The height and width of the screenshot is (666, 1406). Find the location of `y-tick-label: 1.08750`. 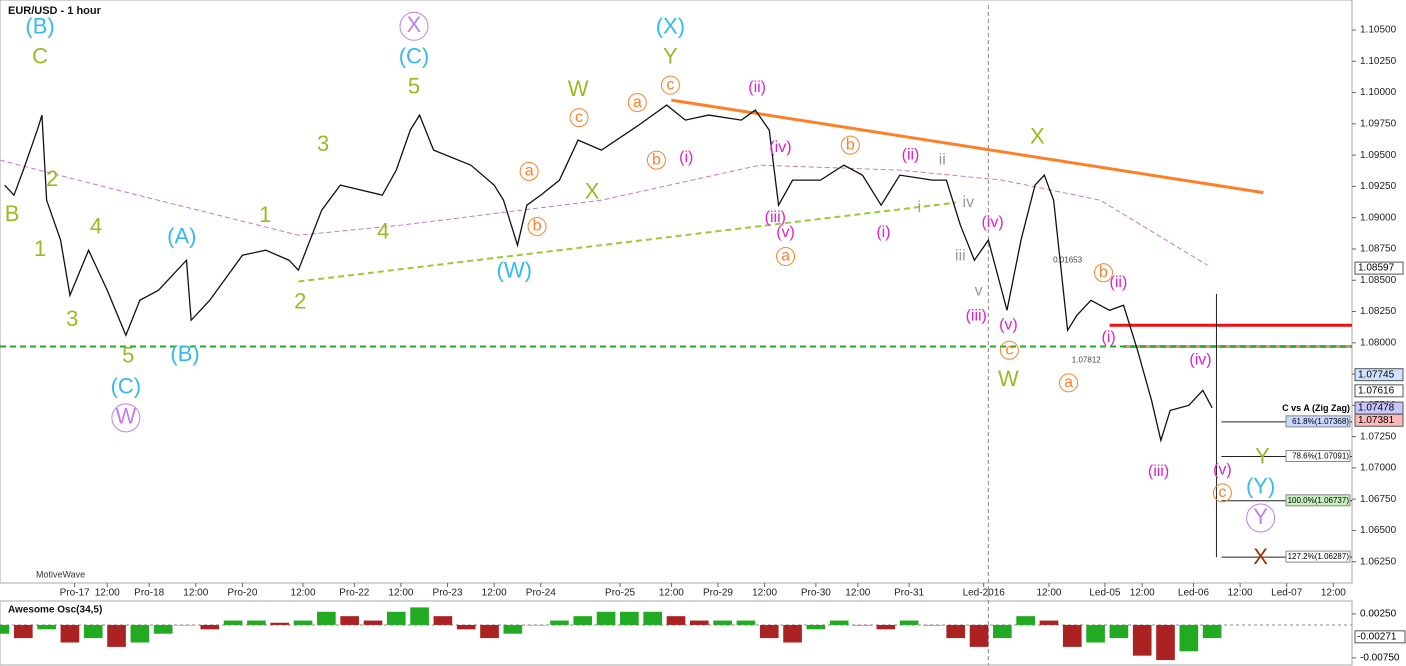

y-tick-label: 1.08750 is located at coordinates (1378, 249).